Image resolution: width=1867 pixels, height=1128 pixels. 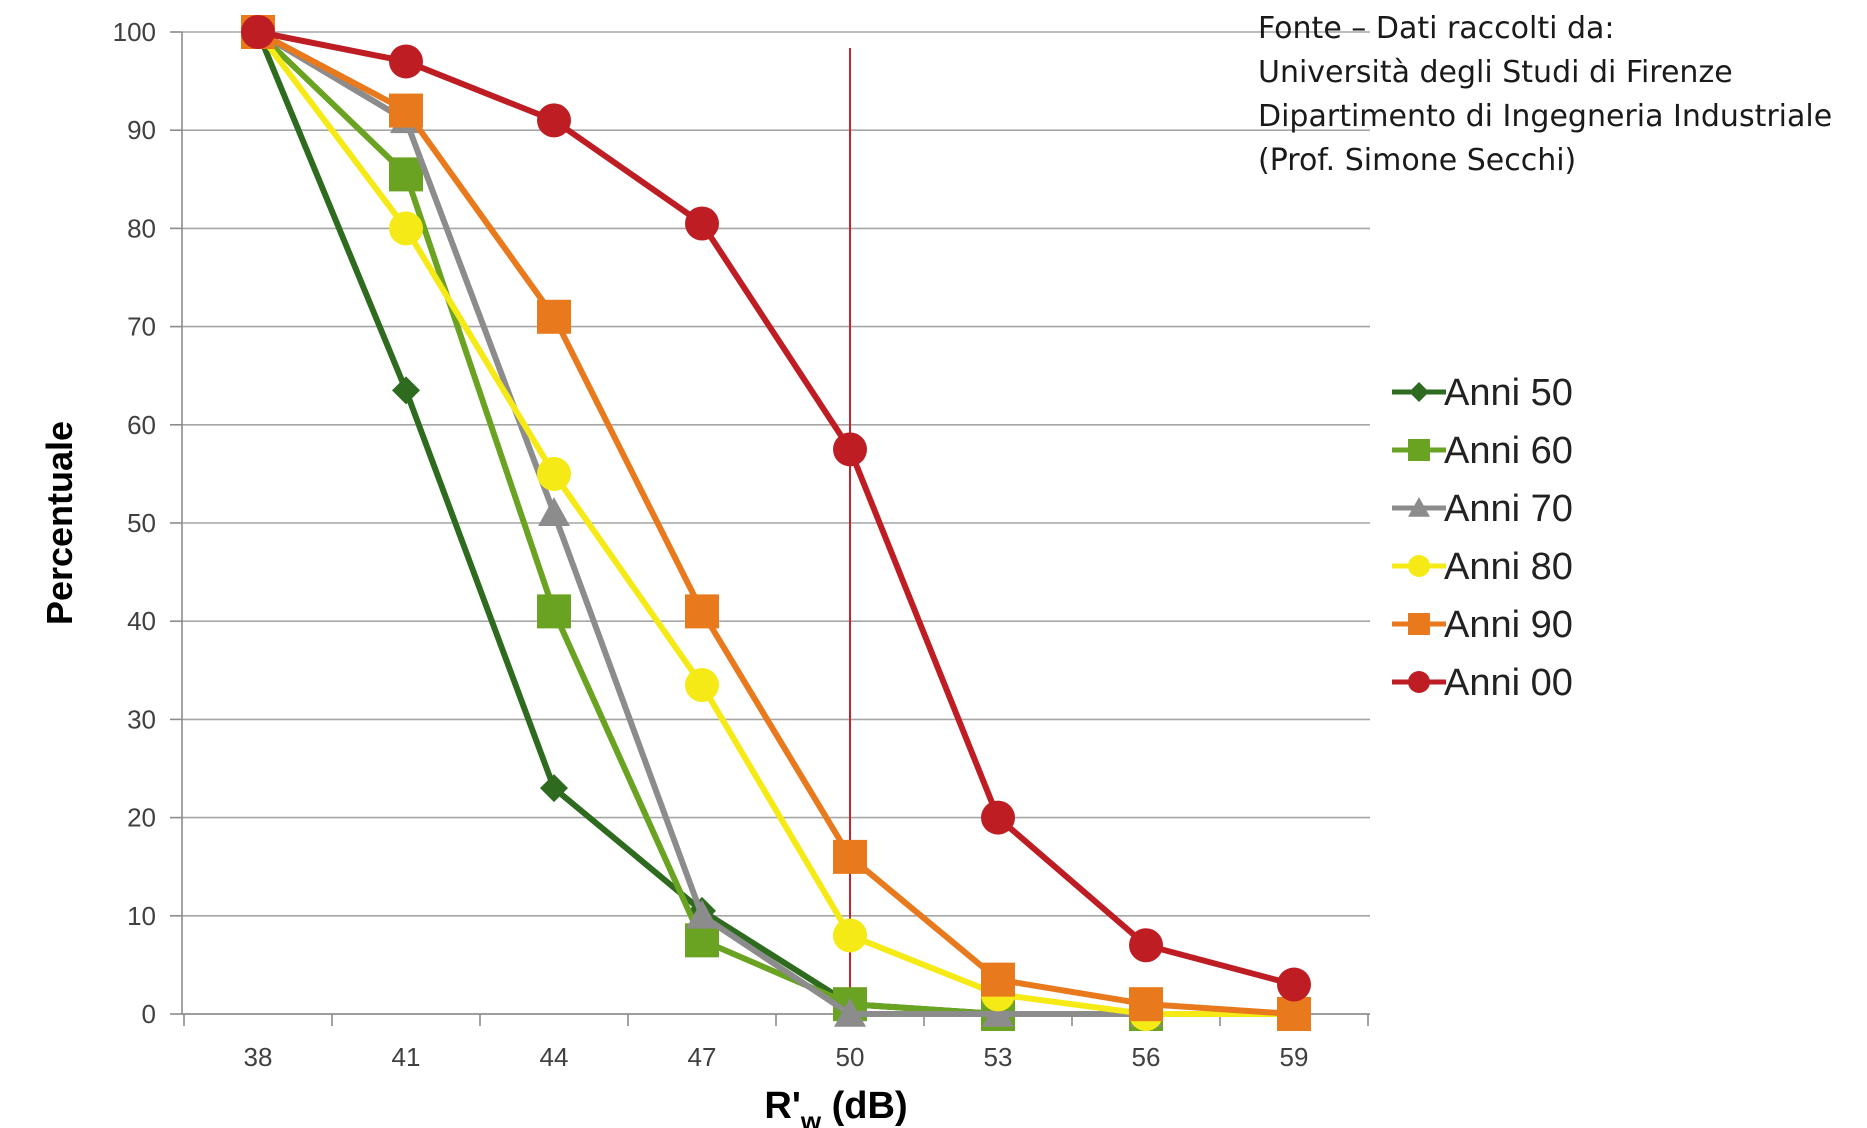 What do you see at coordinates (554, 1057) in the screenshot?
I see `x-tick-label: 44` at bounding box center [554, 1057].